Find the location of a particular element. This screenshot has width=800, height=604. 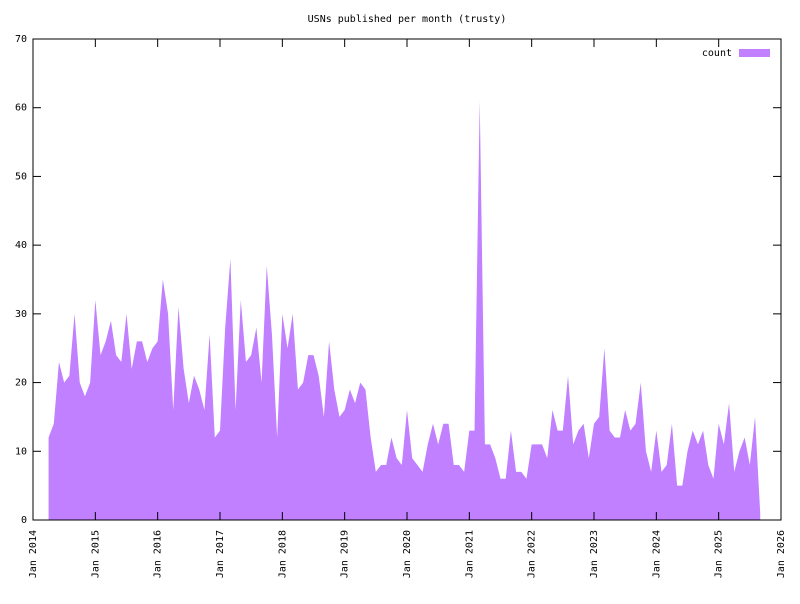

x-tick-label: Jan 2022 is located at coordinates (532, 554).